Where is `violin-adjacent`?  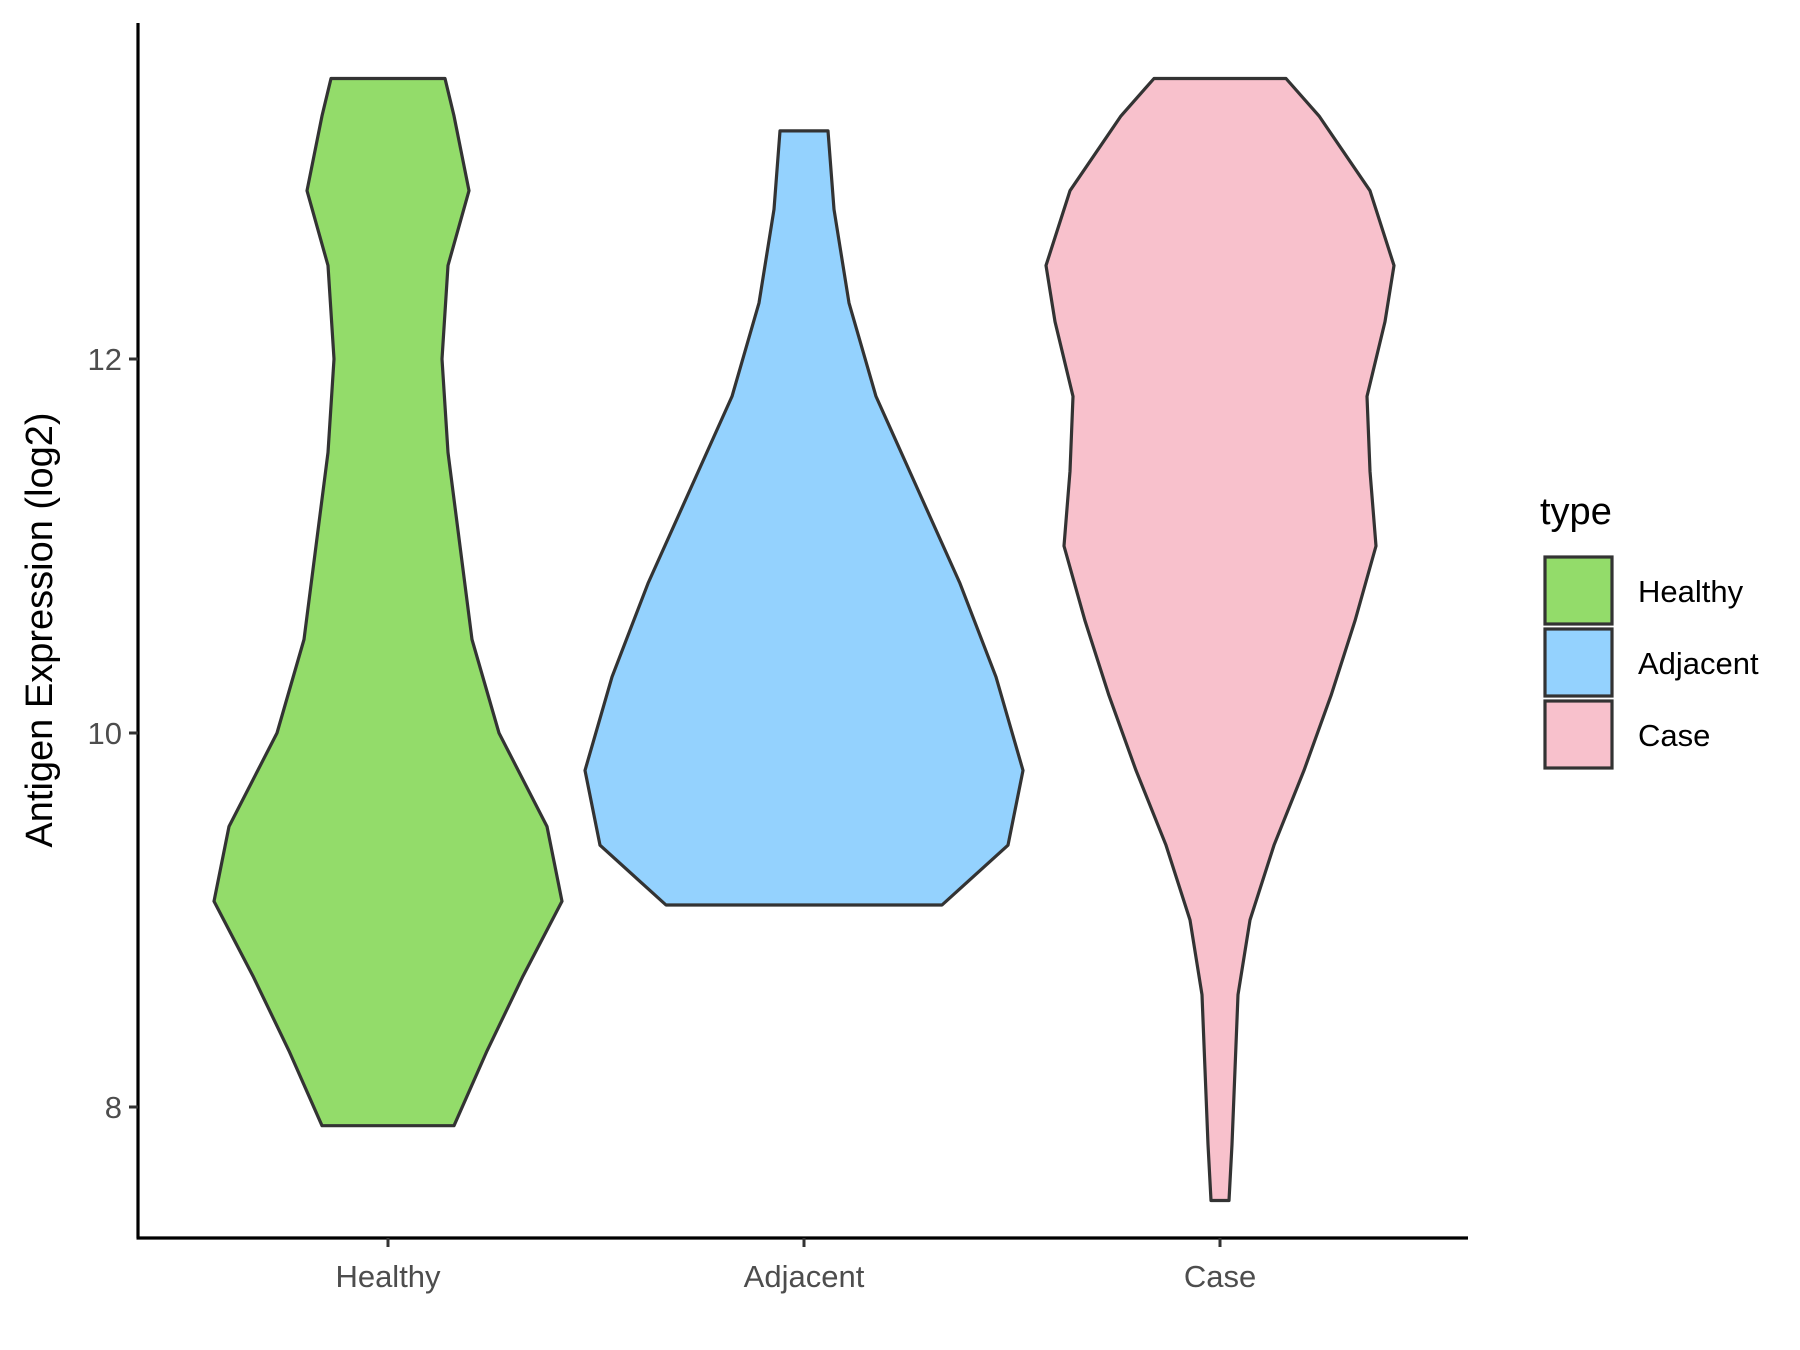 violin-adjacent is located at coordinates (804, 518).